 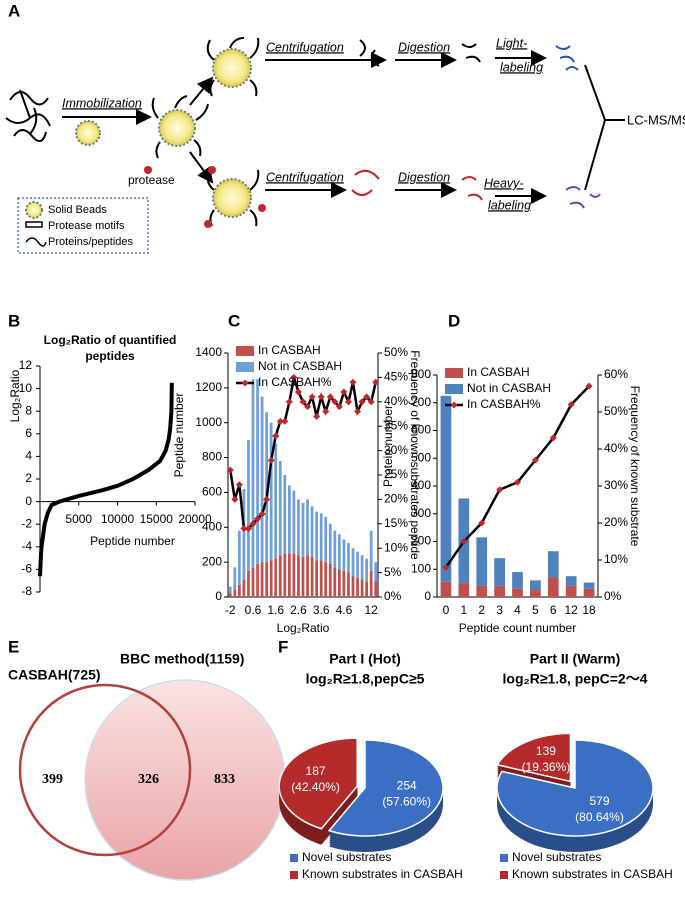 I want to click on x-tick-label: -2, so click(x=230, y=610).